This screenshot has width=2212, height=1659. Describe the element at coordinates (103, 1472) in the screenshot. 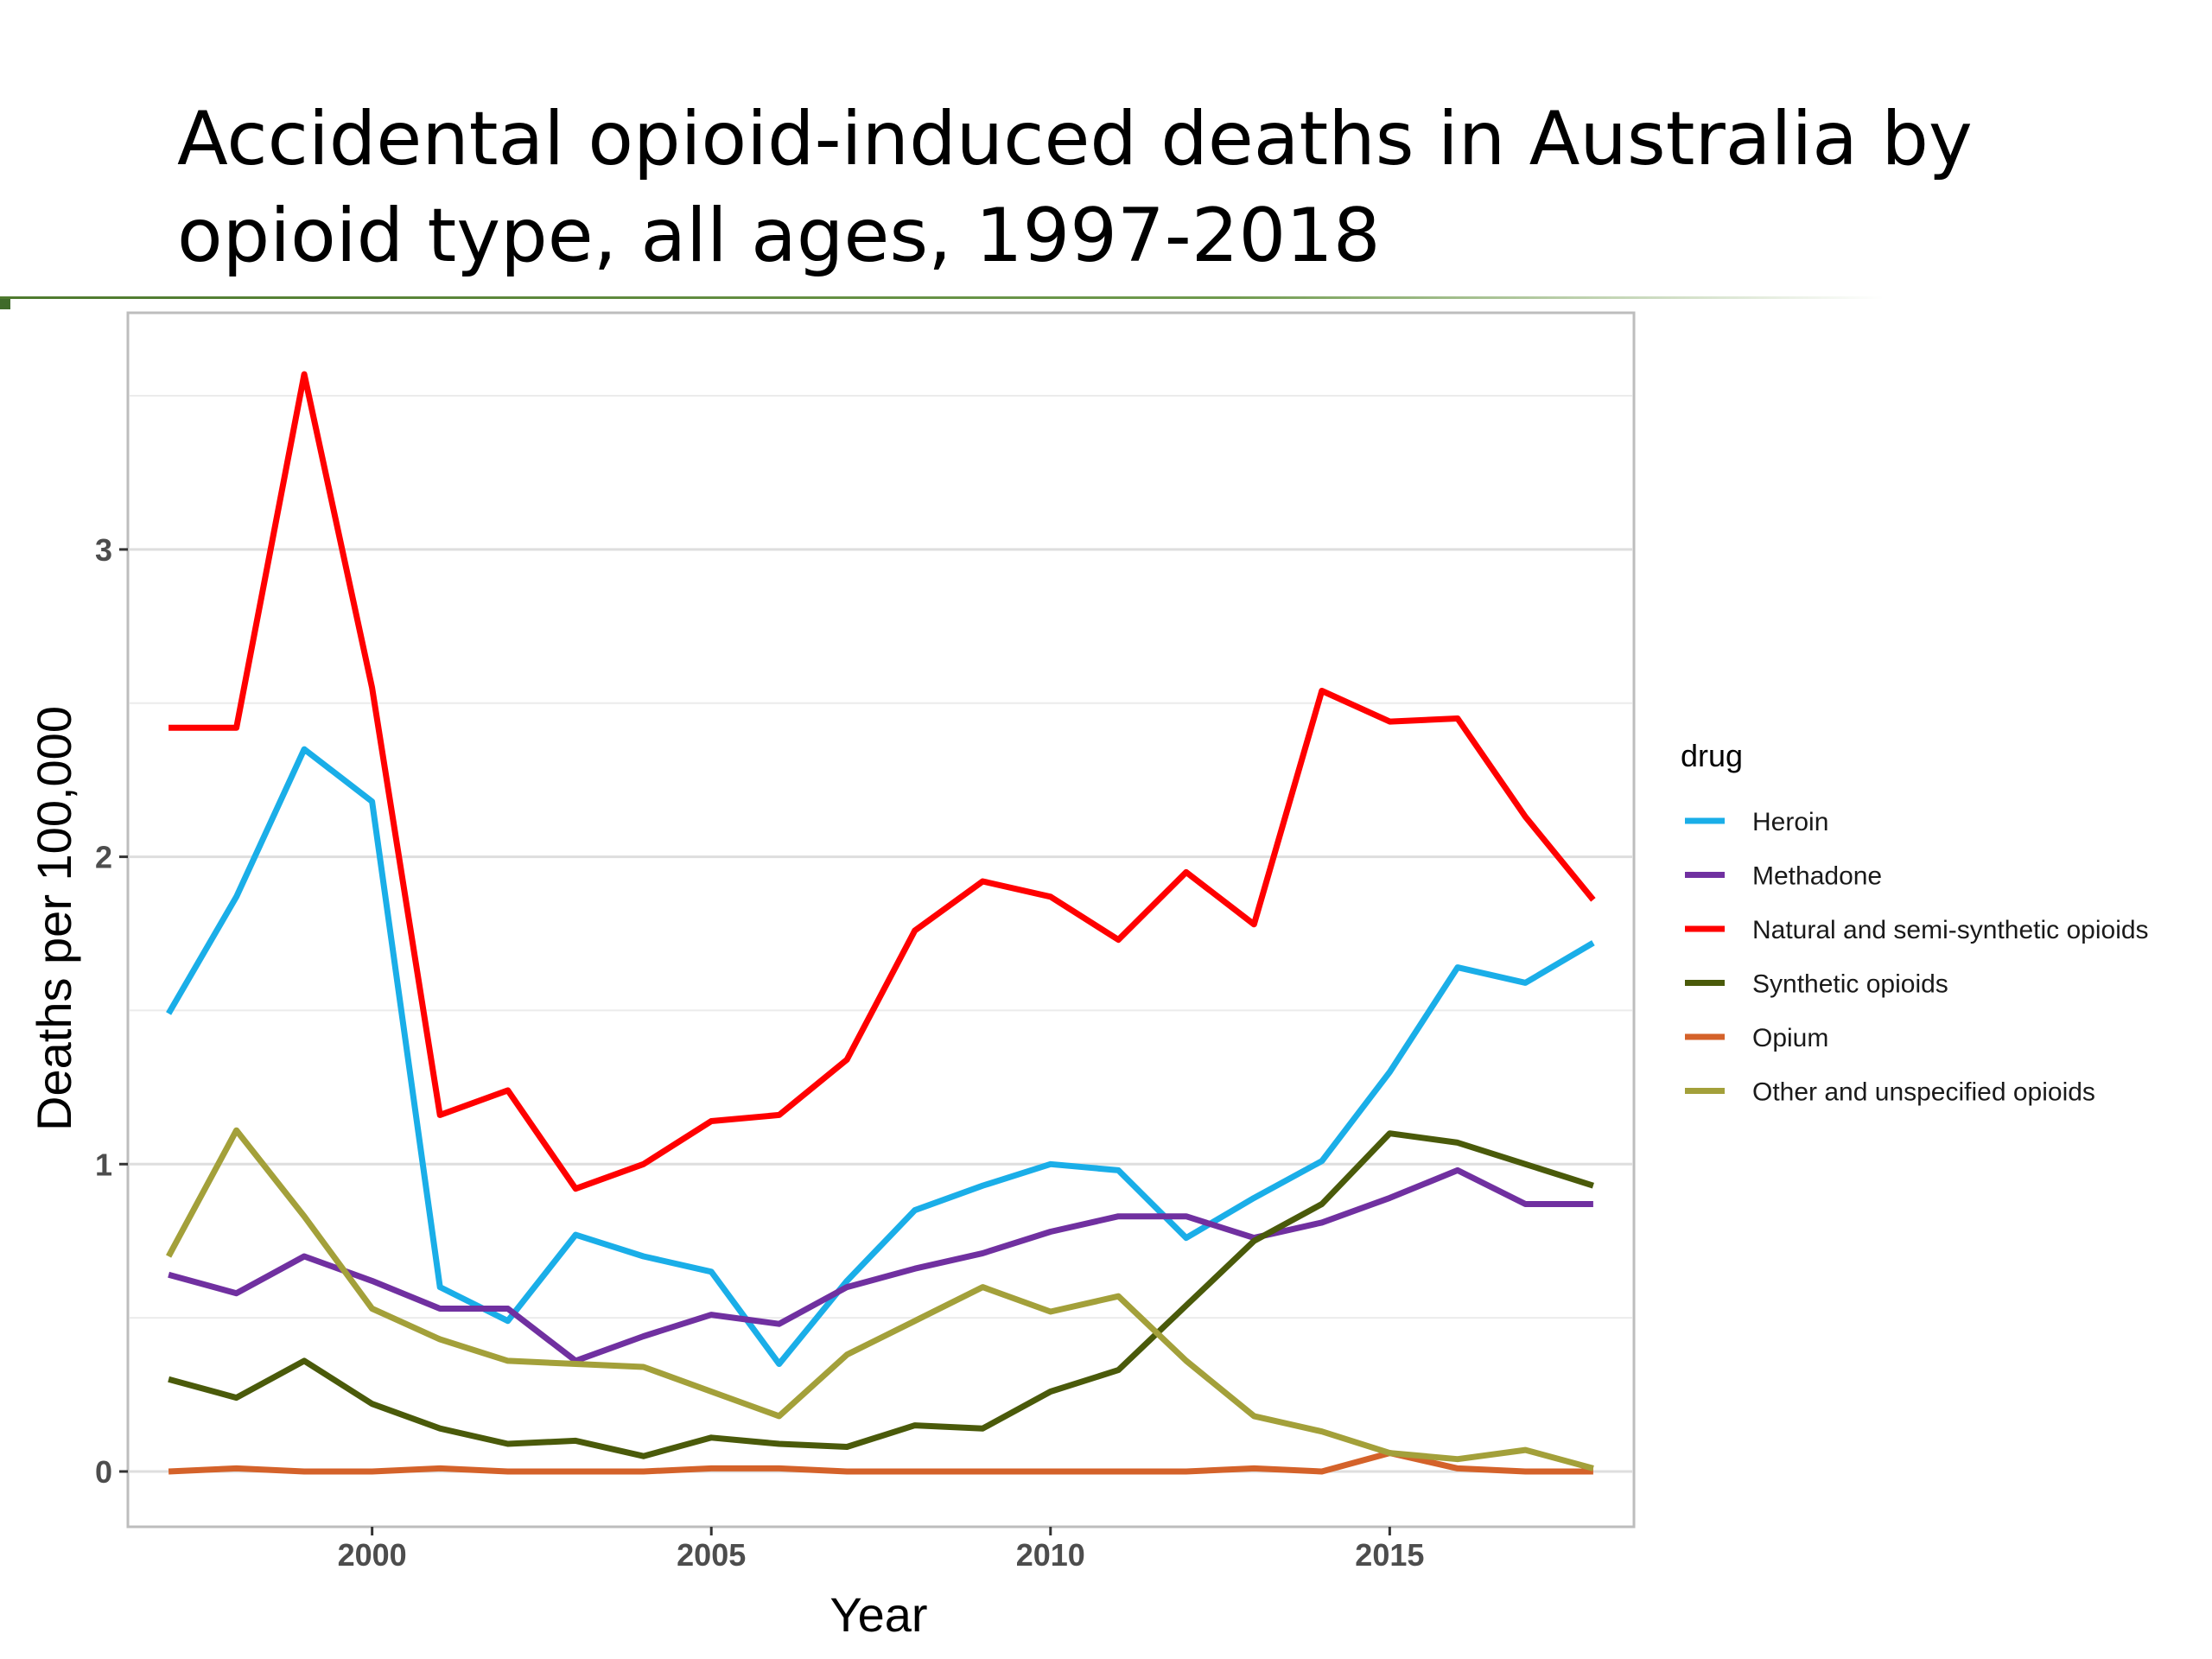

I see `y-tick-label-0: 0` at that location.